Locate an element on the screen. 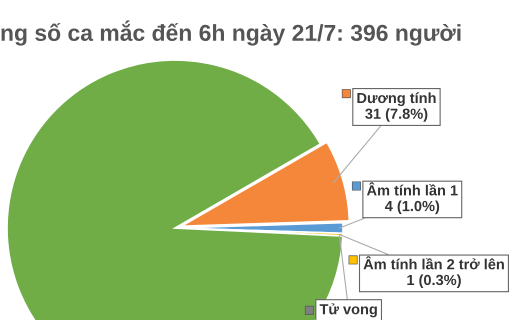 The width and height of the screenshot is (525, 320). data-label: 4 (1.0%) is located at coordinates (412, 207).